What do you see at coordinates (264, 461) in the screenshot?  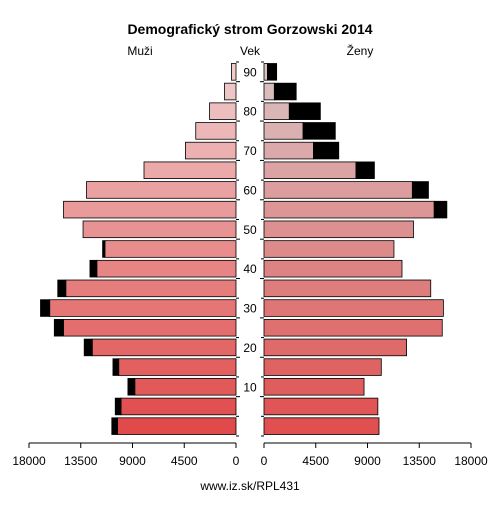 I see `female-x-tick-label: 0` at bounding box center [264, 461].